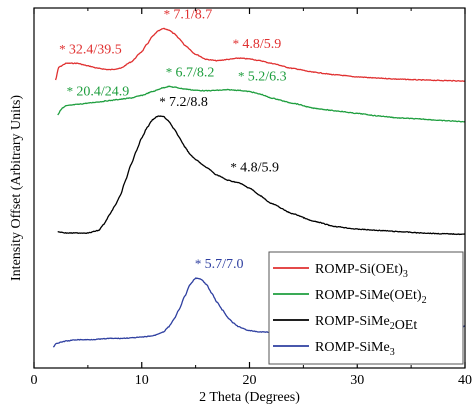 The width and height of the screenshot is (474, 410). I want to click on annotation-romp-sime-oet-2-1: * 6.7/8.2, so click(190, 72).